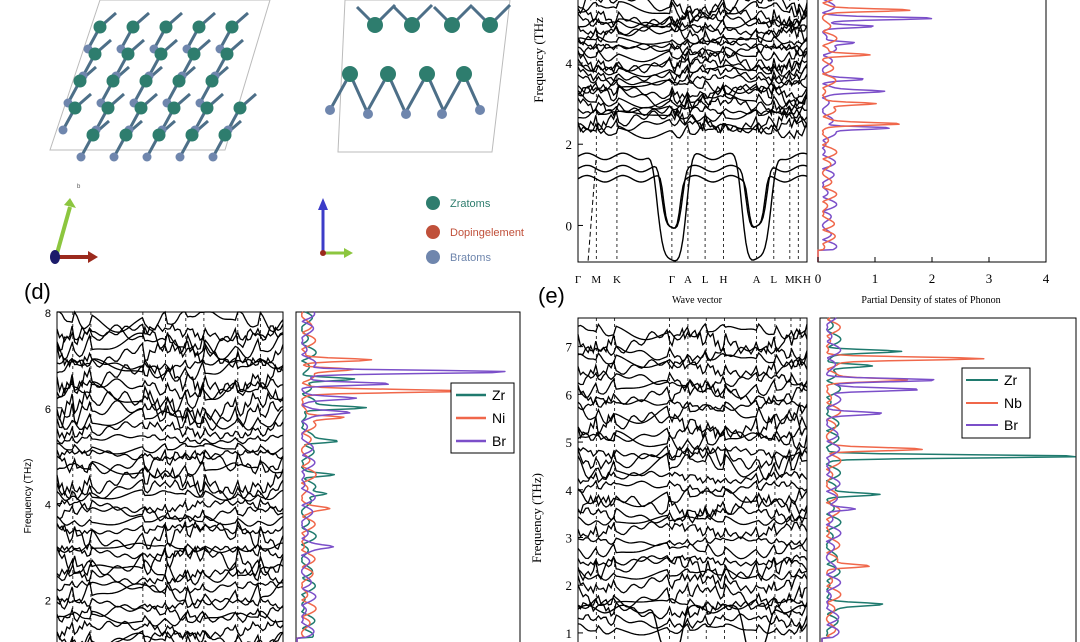  Describe the element at coordinates (989, 278) in the screenshot. I see `x-tick-label: 3` at that location.